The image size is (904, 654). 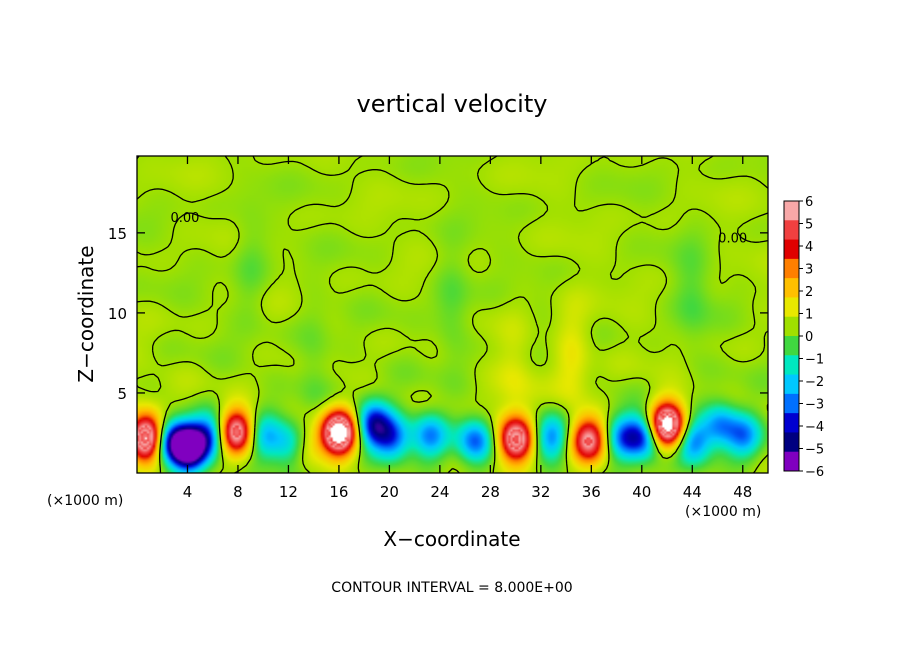 What do you see at coordinates (451, 588) in the screenshot?
I see `contour-interval-footer: CONTOUR INTERVAL = 8.000E+00` at bounding box center [451, 588].